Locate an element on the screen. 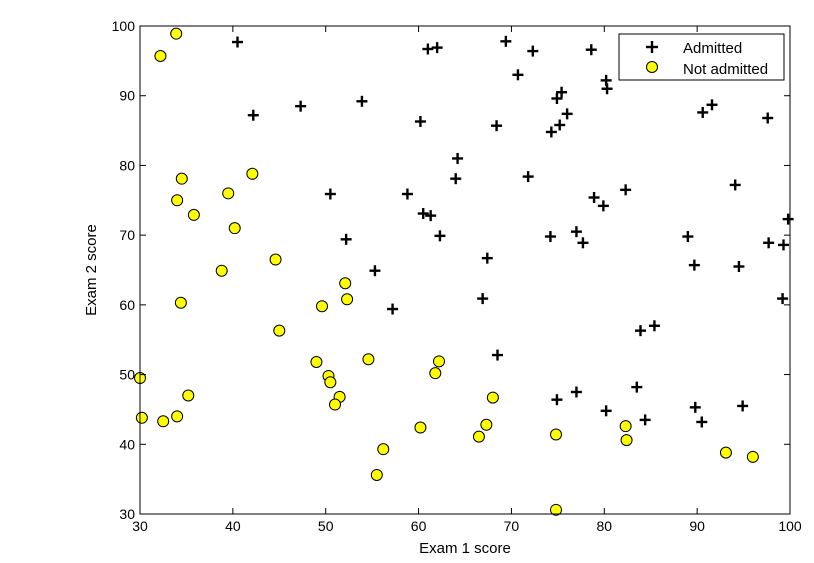 The height and width of the screenshot is (563, 814). y-tick-label: 30 is located at coordinates (127, 514).